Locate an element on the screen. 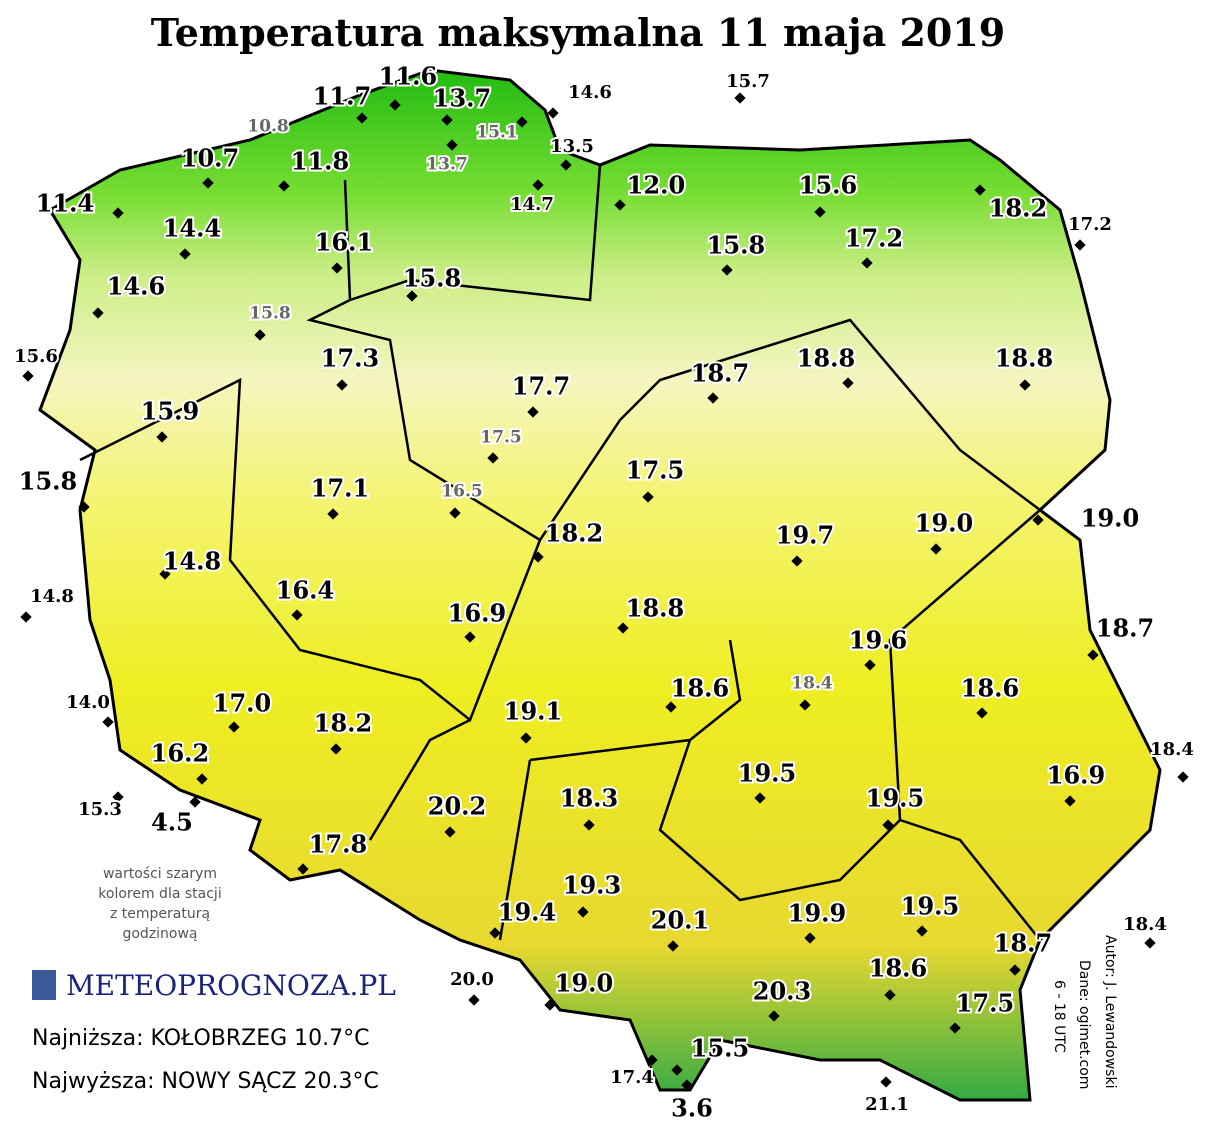  station-value: 21.1 is located at coordinates (887, 1104).